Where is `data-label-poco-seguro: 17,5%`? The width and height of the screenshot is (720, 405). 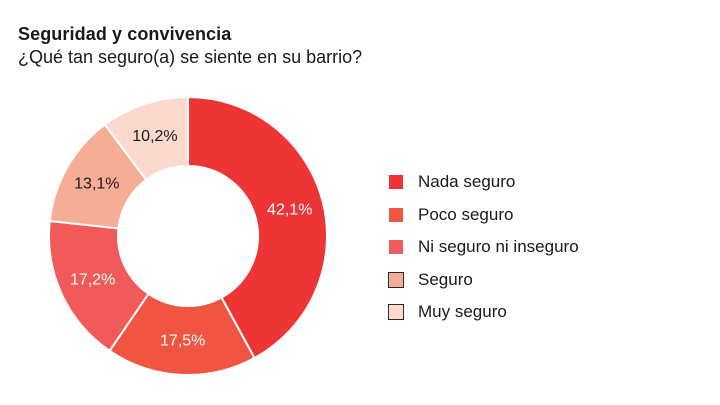 data-label-poco-seguro: 17,5% is located at coordinates (182, 340).